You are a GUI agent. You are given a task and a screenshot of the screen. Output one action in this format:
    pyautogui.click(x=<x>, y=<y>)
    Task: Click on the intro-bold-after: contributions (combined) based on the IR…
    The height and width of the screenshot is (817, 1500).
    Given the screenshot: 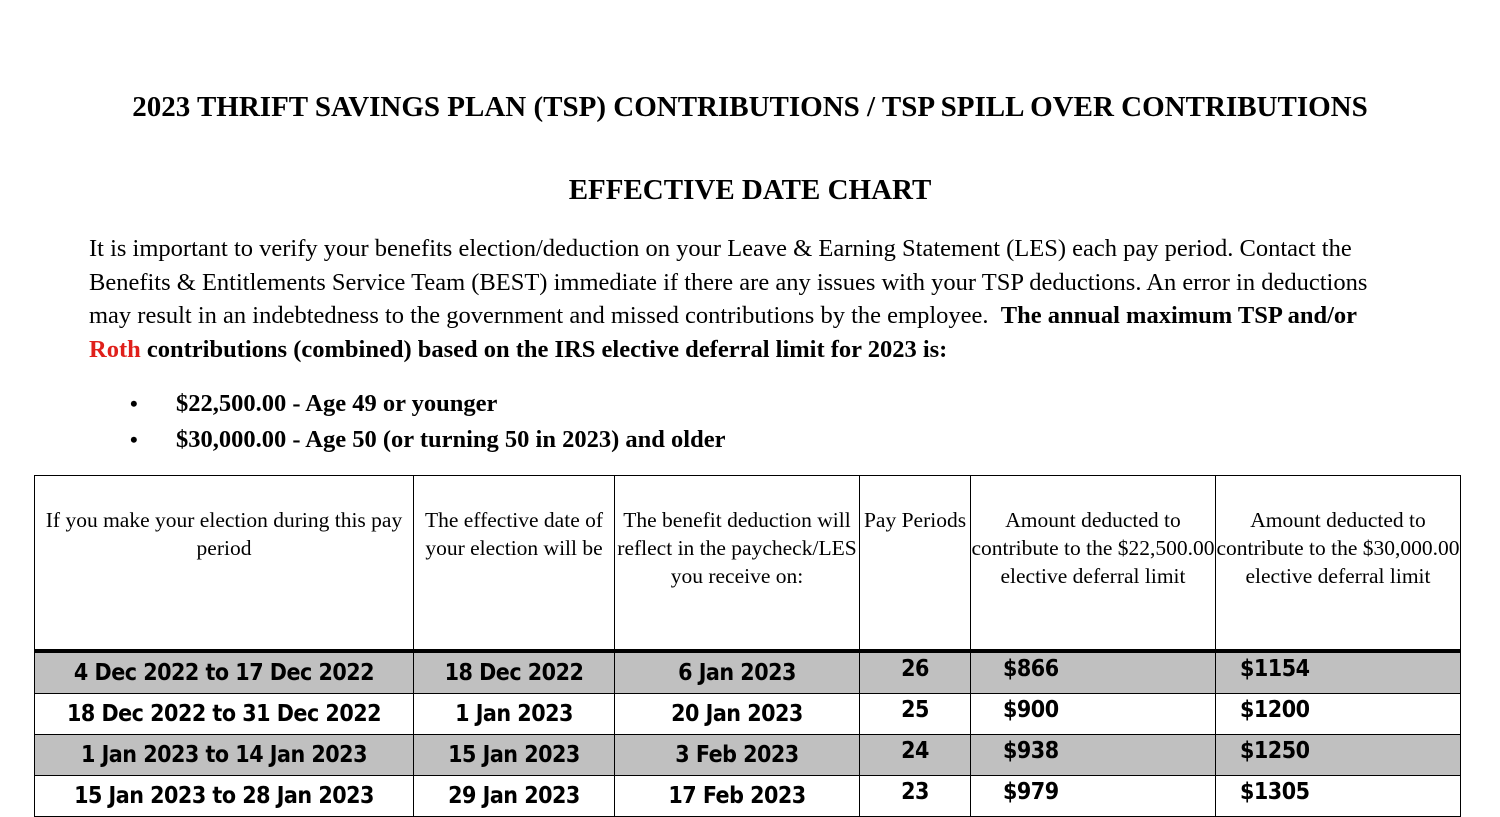 What is the action you would take?
    pyautogui.click(x=547, y=349)
    